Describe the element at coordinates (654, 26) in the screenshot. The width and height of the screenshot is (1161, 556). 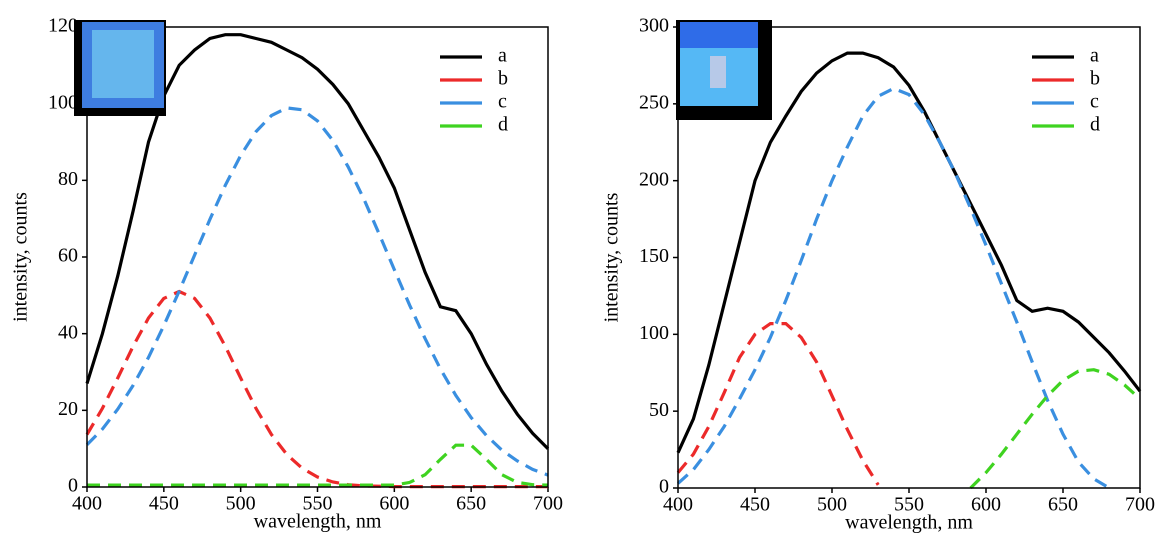
I see `y-tick-label: 300` at that location.